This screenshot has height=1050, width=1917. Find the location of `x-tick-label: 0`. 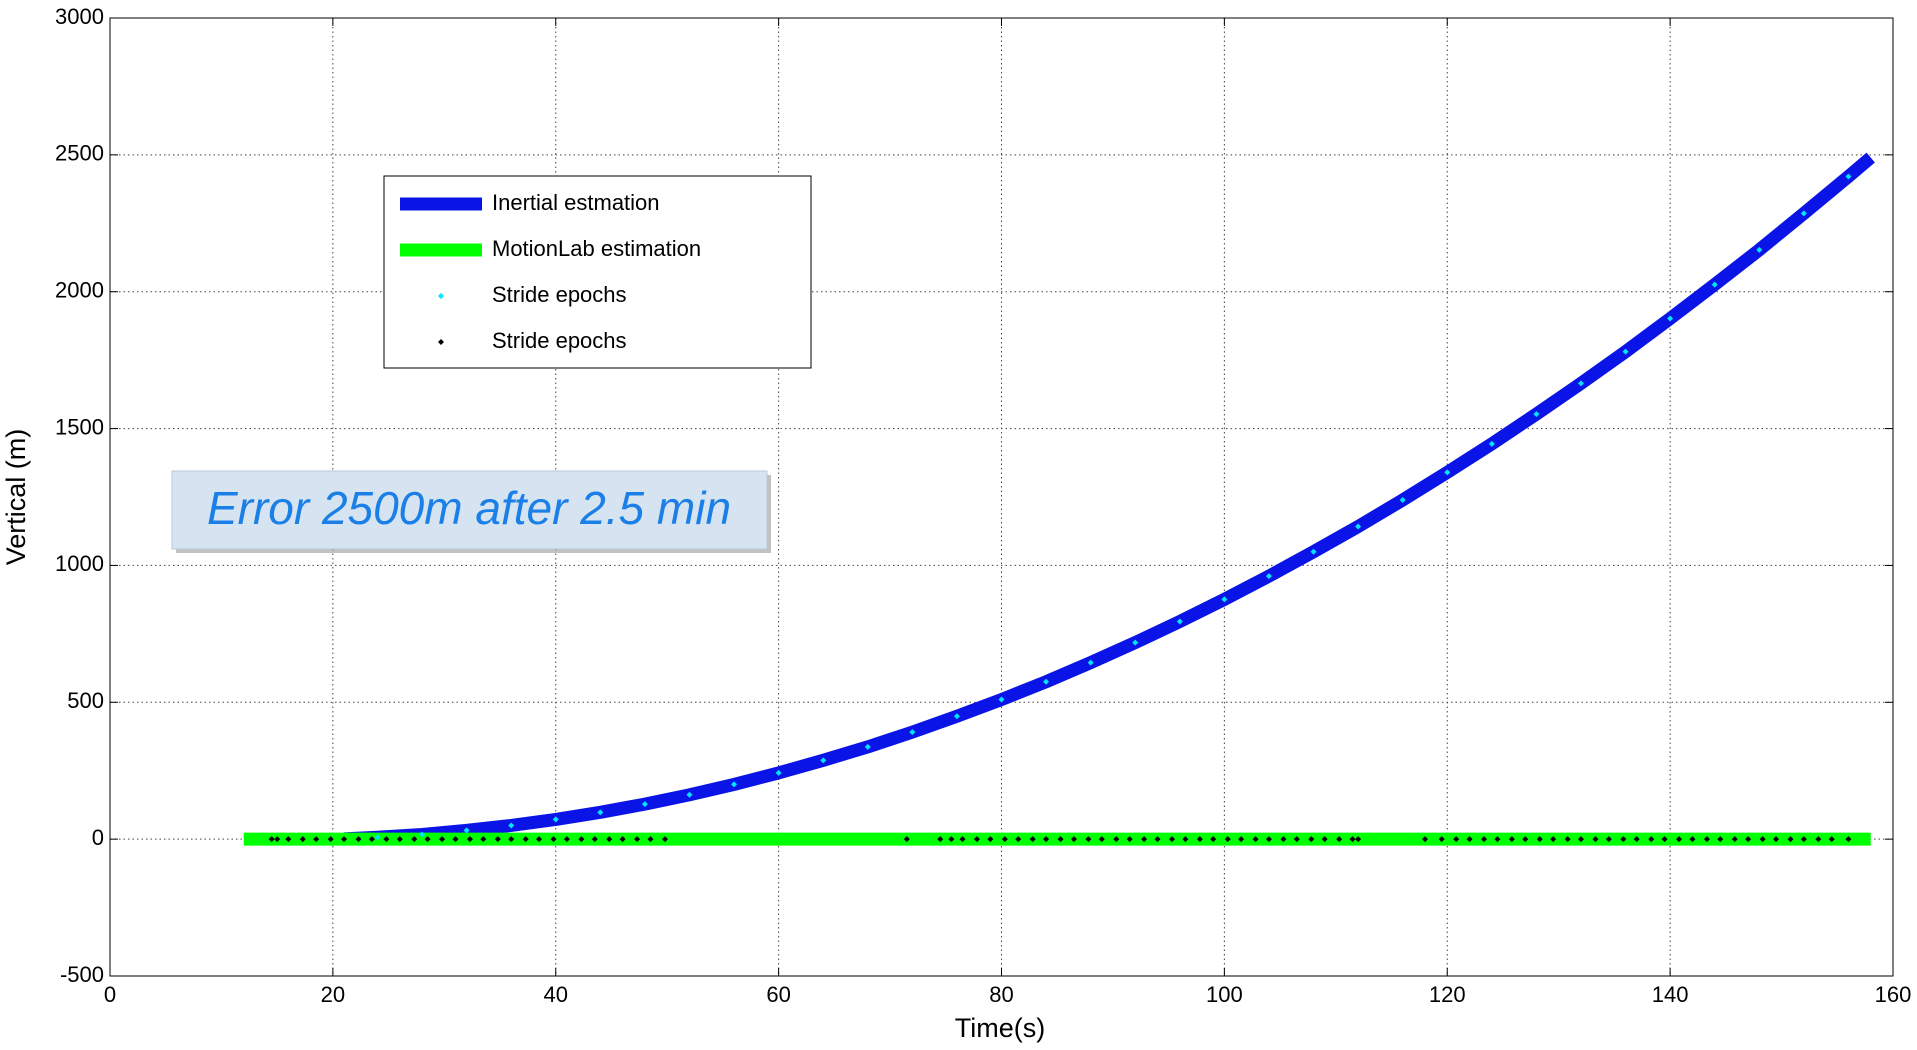

x-tick-label: 0 is located at coordinates (110, 994).